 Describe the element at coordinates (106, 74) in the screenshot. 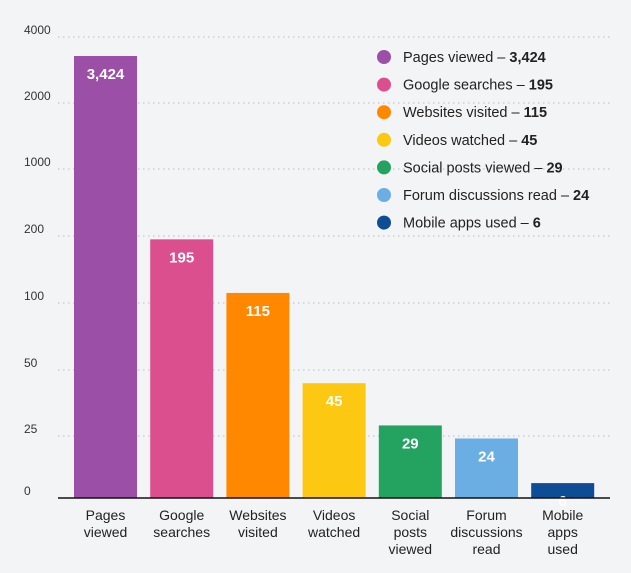

I see `bar-value-label-0: 3,424` at that location.